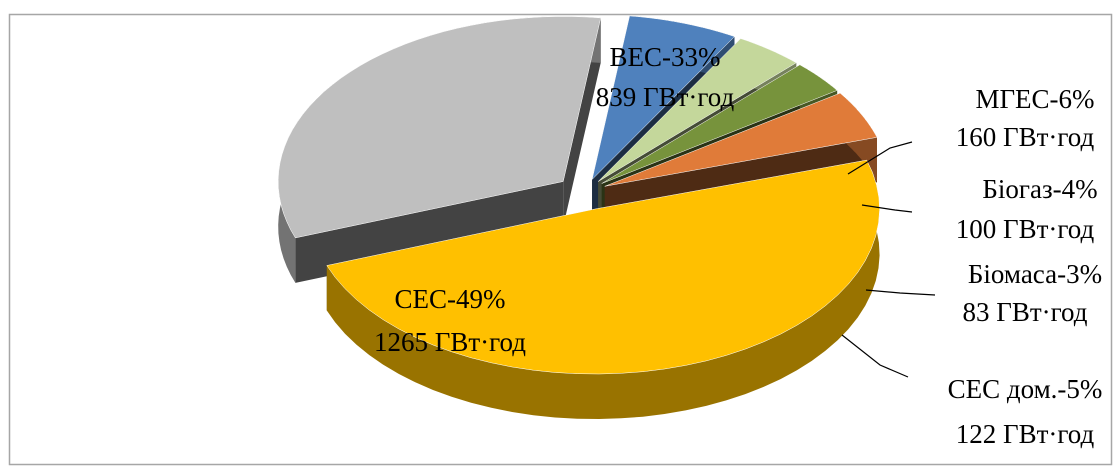  Describe the element at coordinates (665, 97) in the screenshot. I see `value-label: 839 ГВт·год` at that location.